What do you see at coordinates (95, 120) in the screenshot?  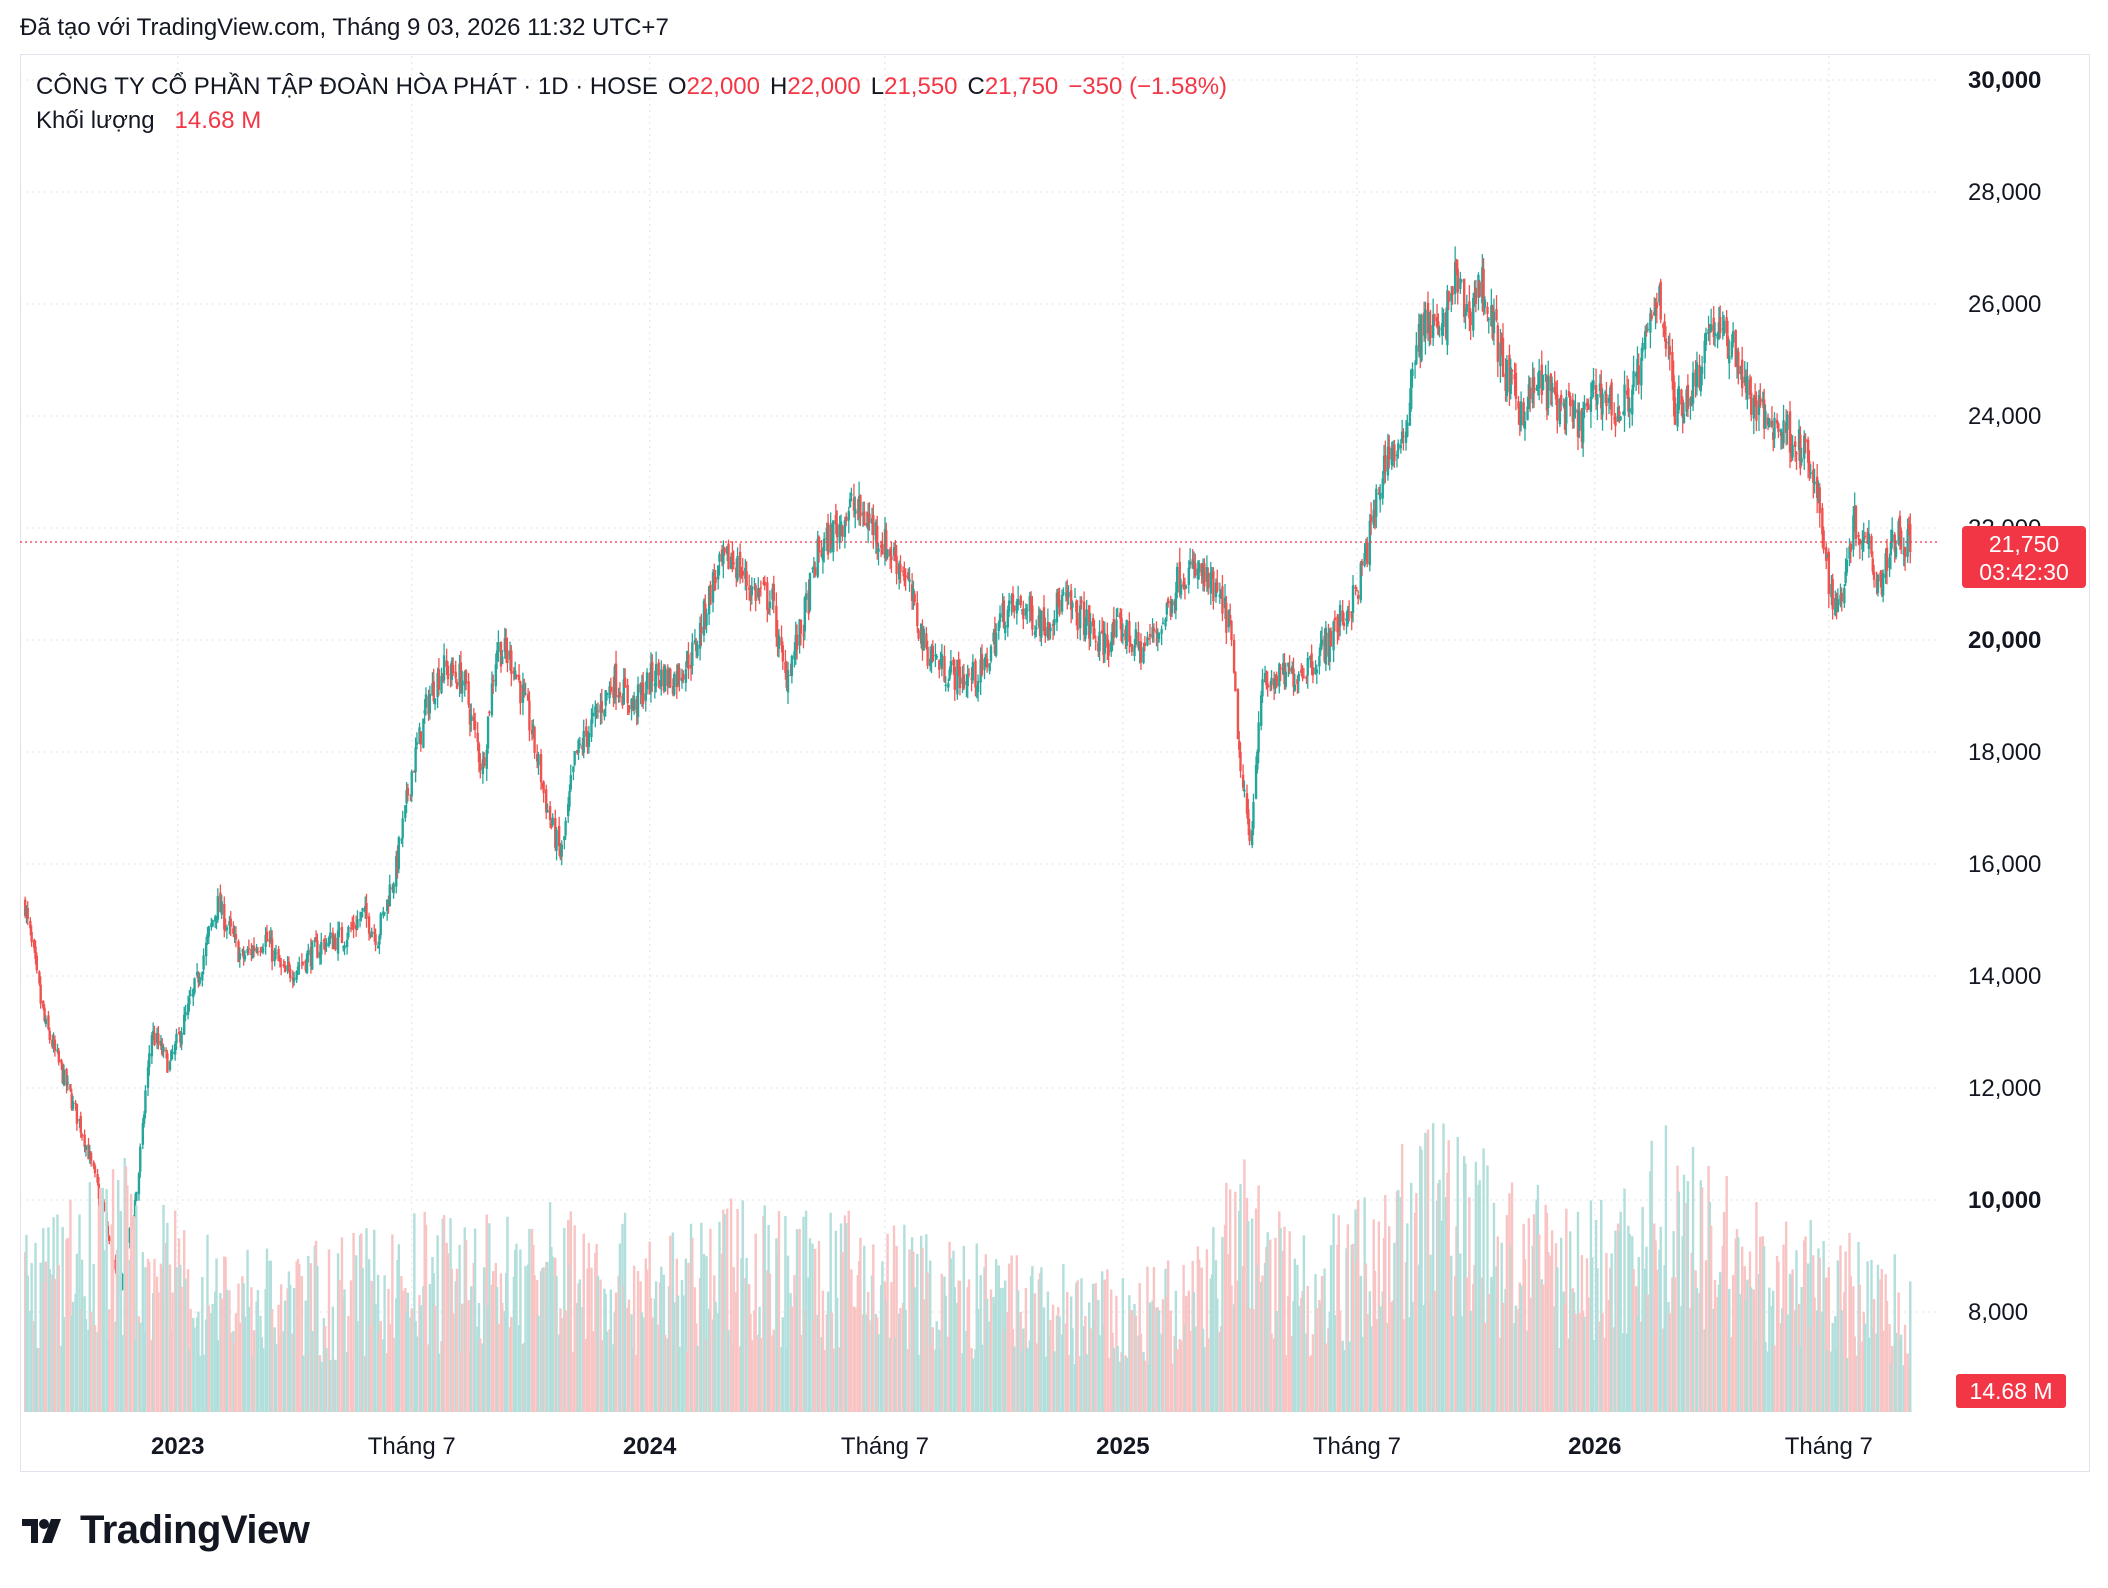 I see `volume-label: Khối lượng` at bounding box center [95, 120].